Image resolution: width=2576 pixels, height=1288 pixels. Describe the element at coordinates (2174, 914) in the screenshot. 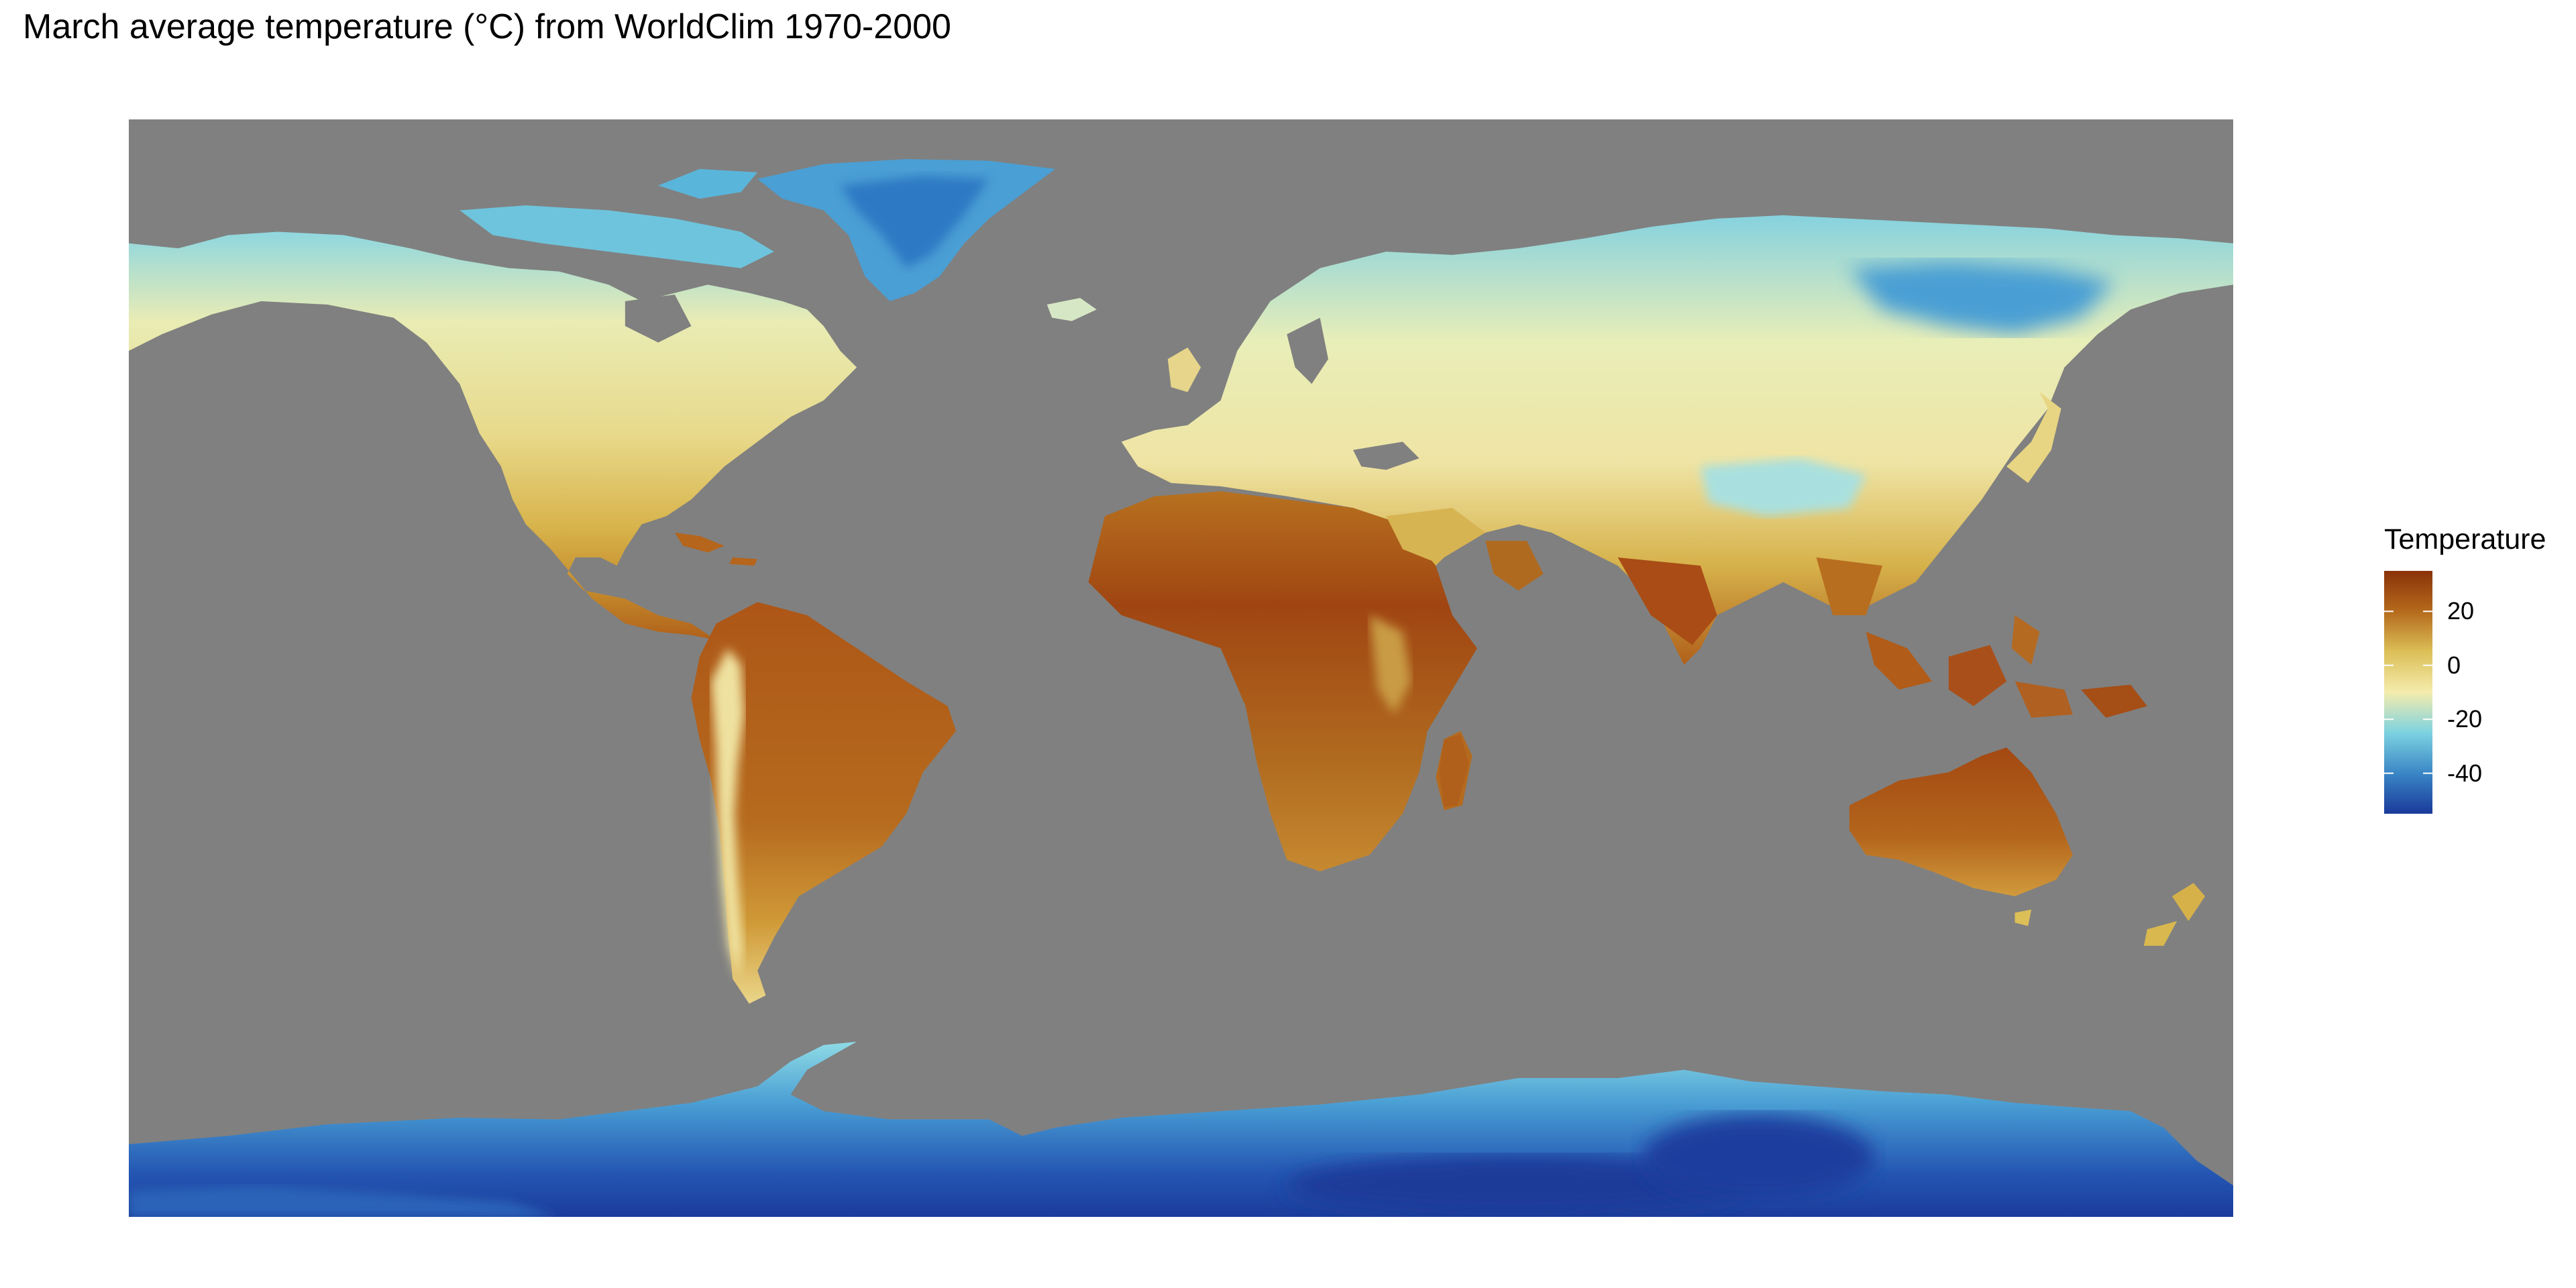

I see `new-zealand` at that location.